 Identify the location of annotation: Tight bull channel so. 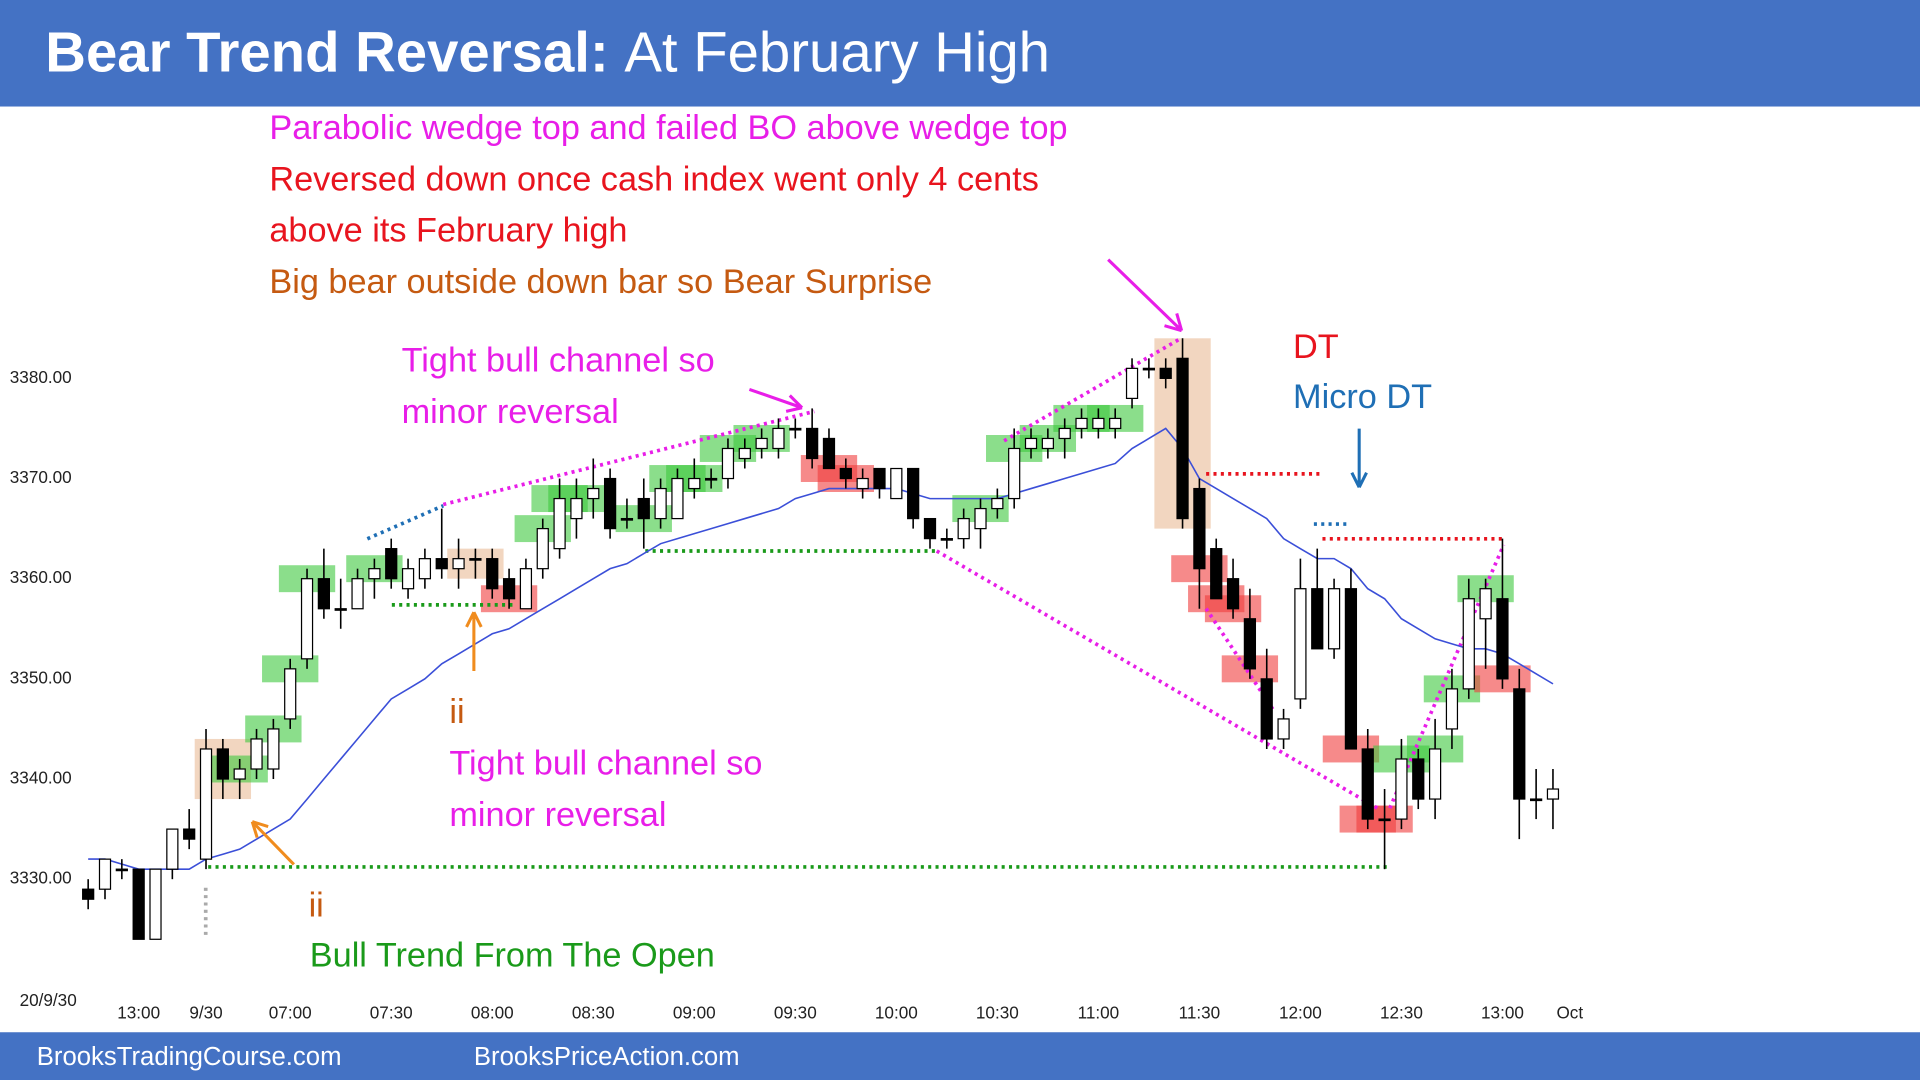
(605, 763).